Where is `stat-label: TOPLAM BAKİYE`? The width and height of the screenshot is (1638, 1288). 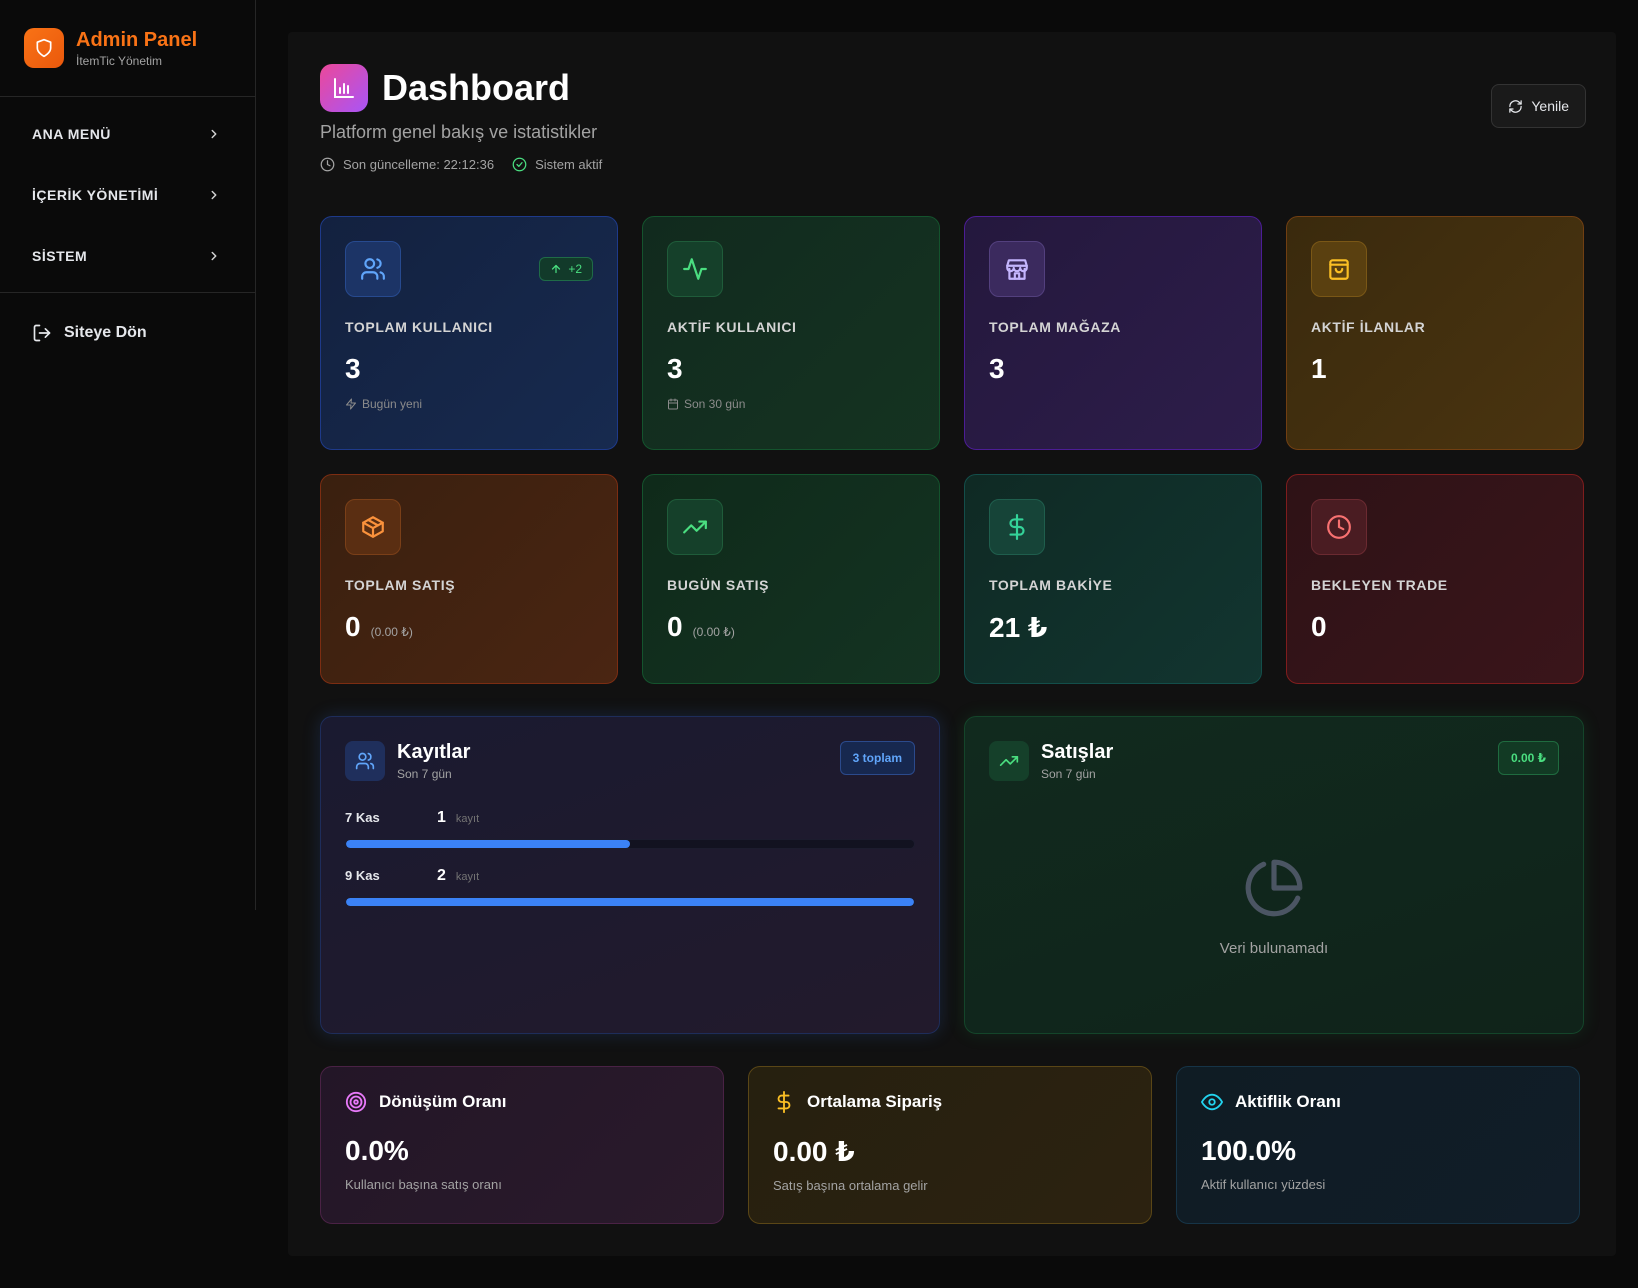
stat-label: TOPLAM BAKİYE is located at coordinates (1051, 585).